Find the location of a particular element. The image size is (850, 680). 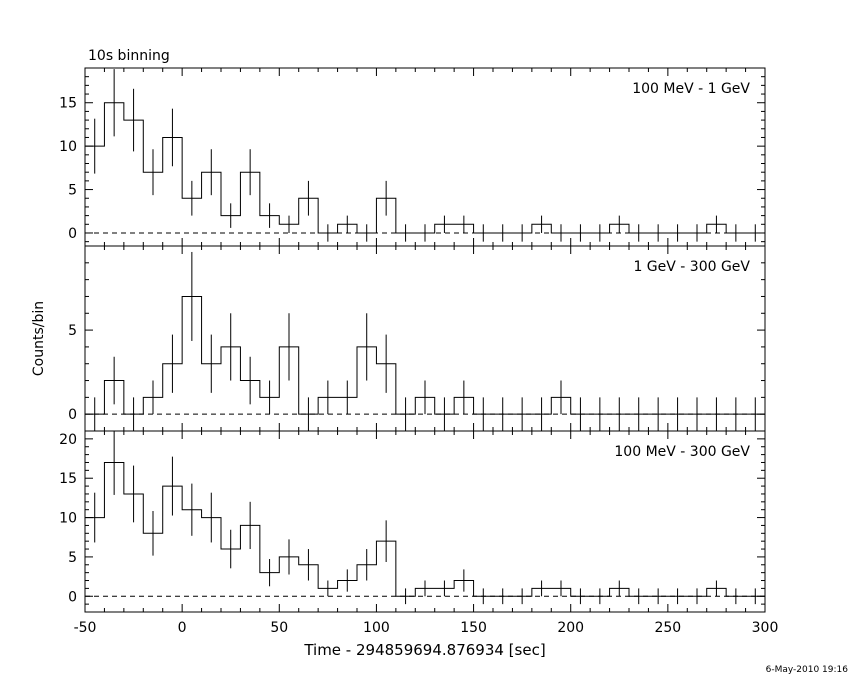

x-tick-label: 0 is located at coordinates (182, 628).